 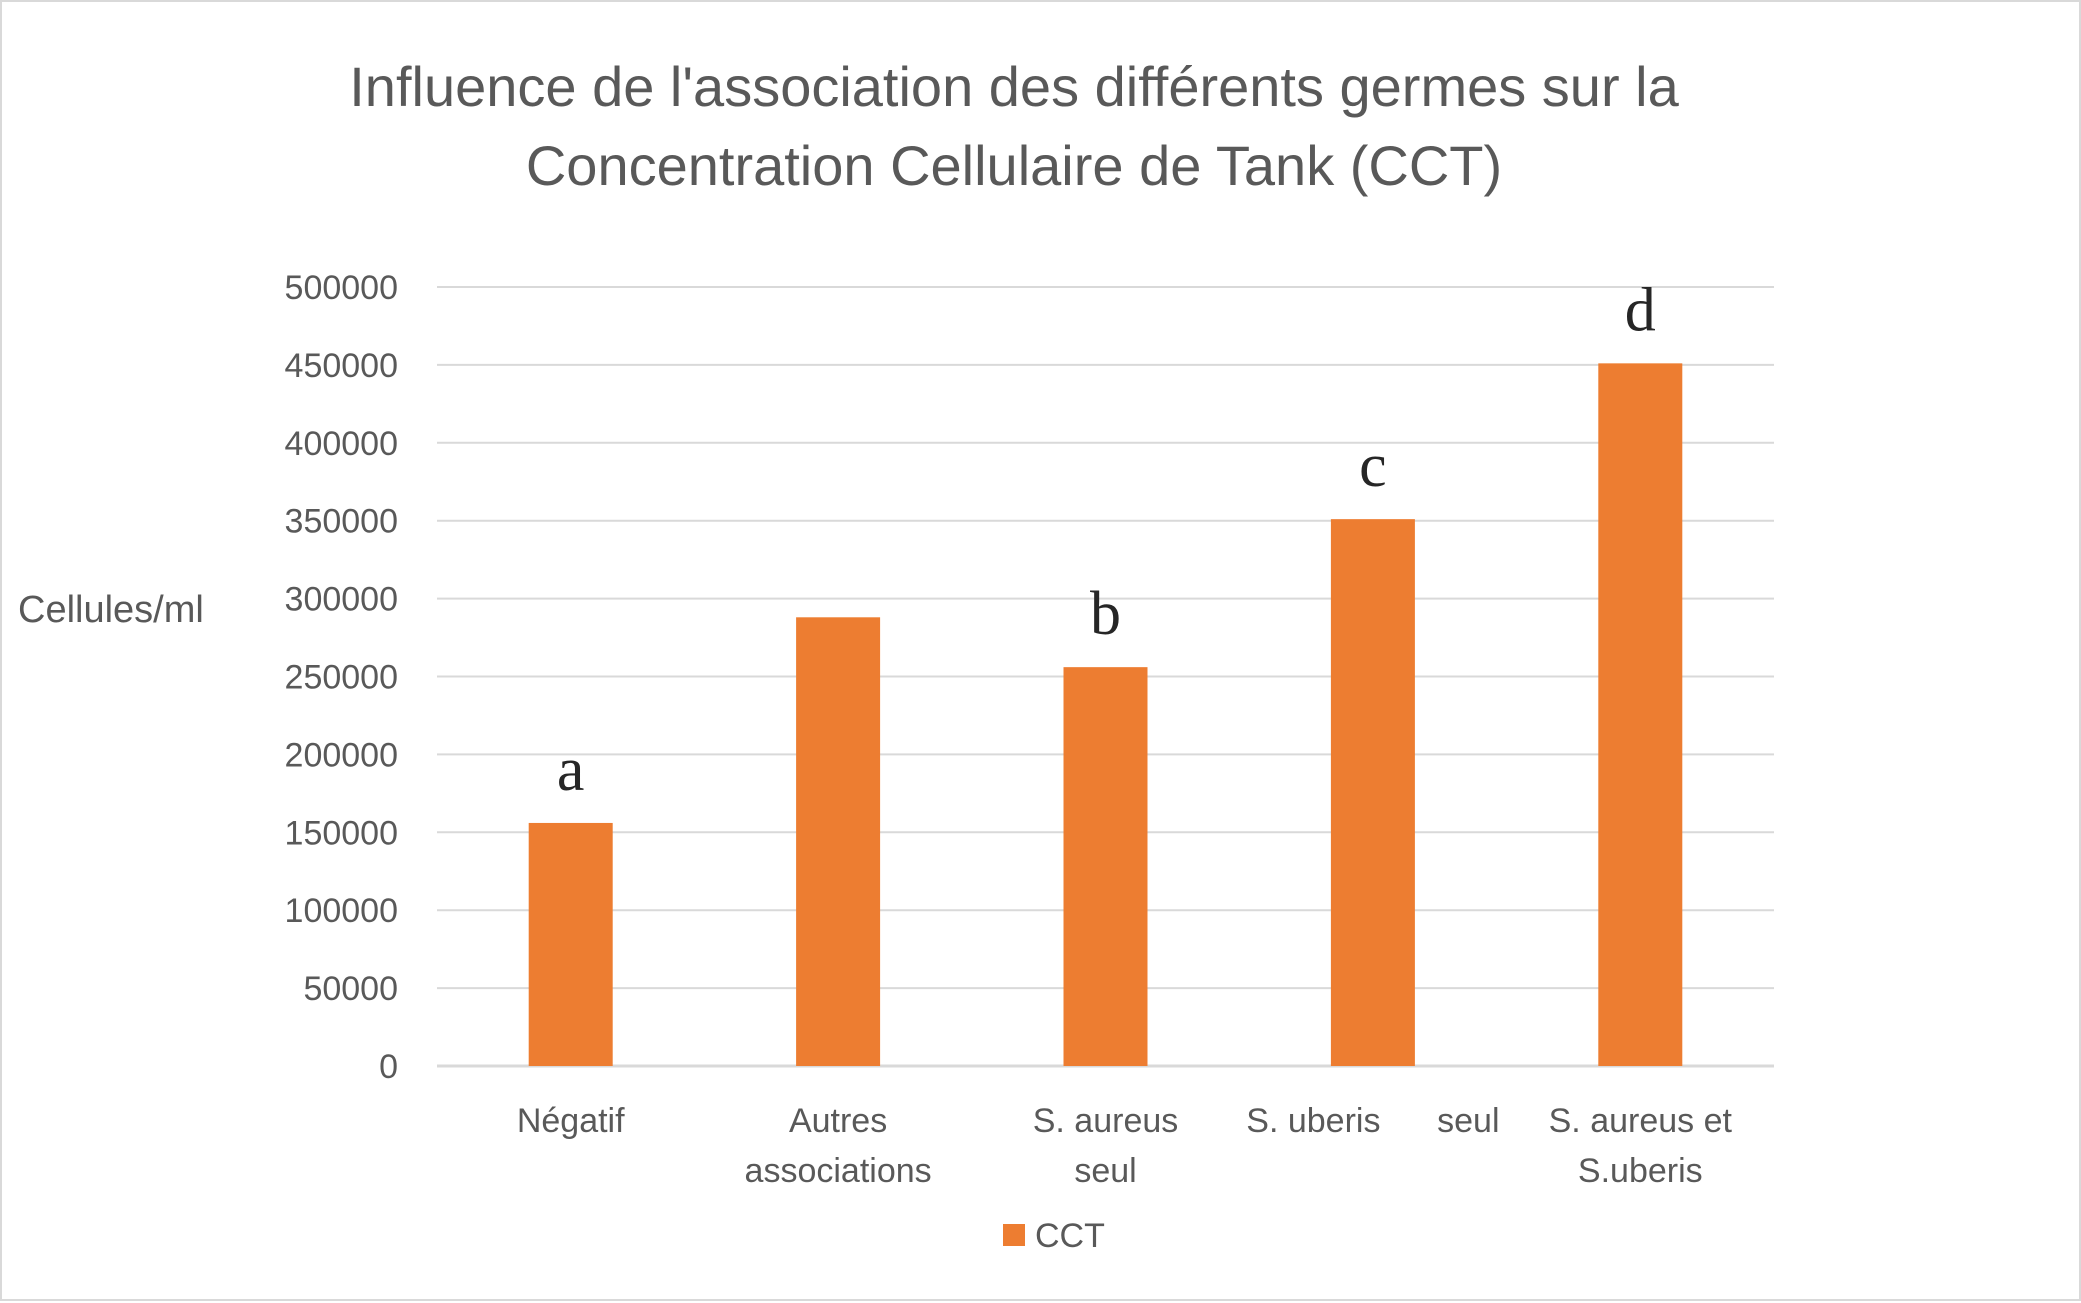 I want to click on y-tick-label: 500000, so click(x=341, y=288).